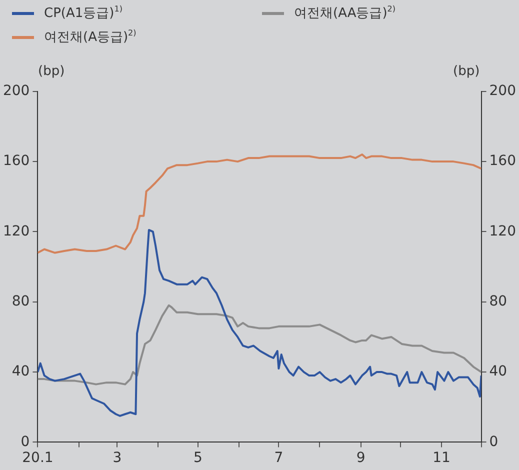  Describe the element at coordinates (279, 458) in the screenshot. I see `x-tick-label: 7` at that location.